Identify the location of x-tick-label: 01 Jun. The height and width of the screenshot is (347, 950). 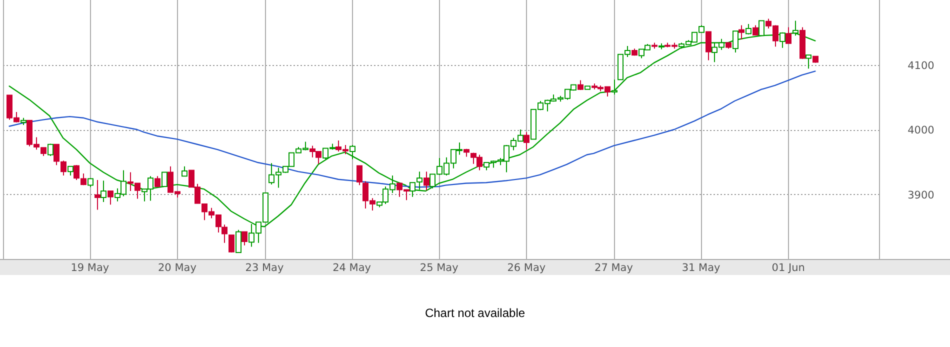
(788, 268).